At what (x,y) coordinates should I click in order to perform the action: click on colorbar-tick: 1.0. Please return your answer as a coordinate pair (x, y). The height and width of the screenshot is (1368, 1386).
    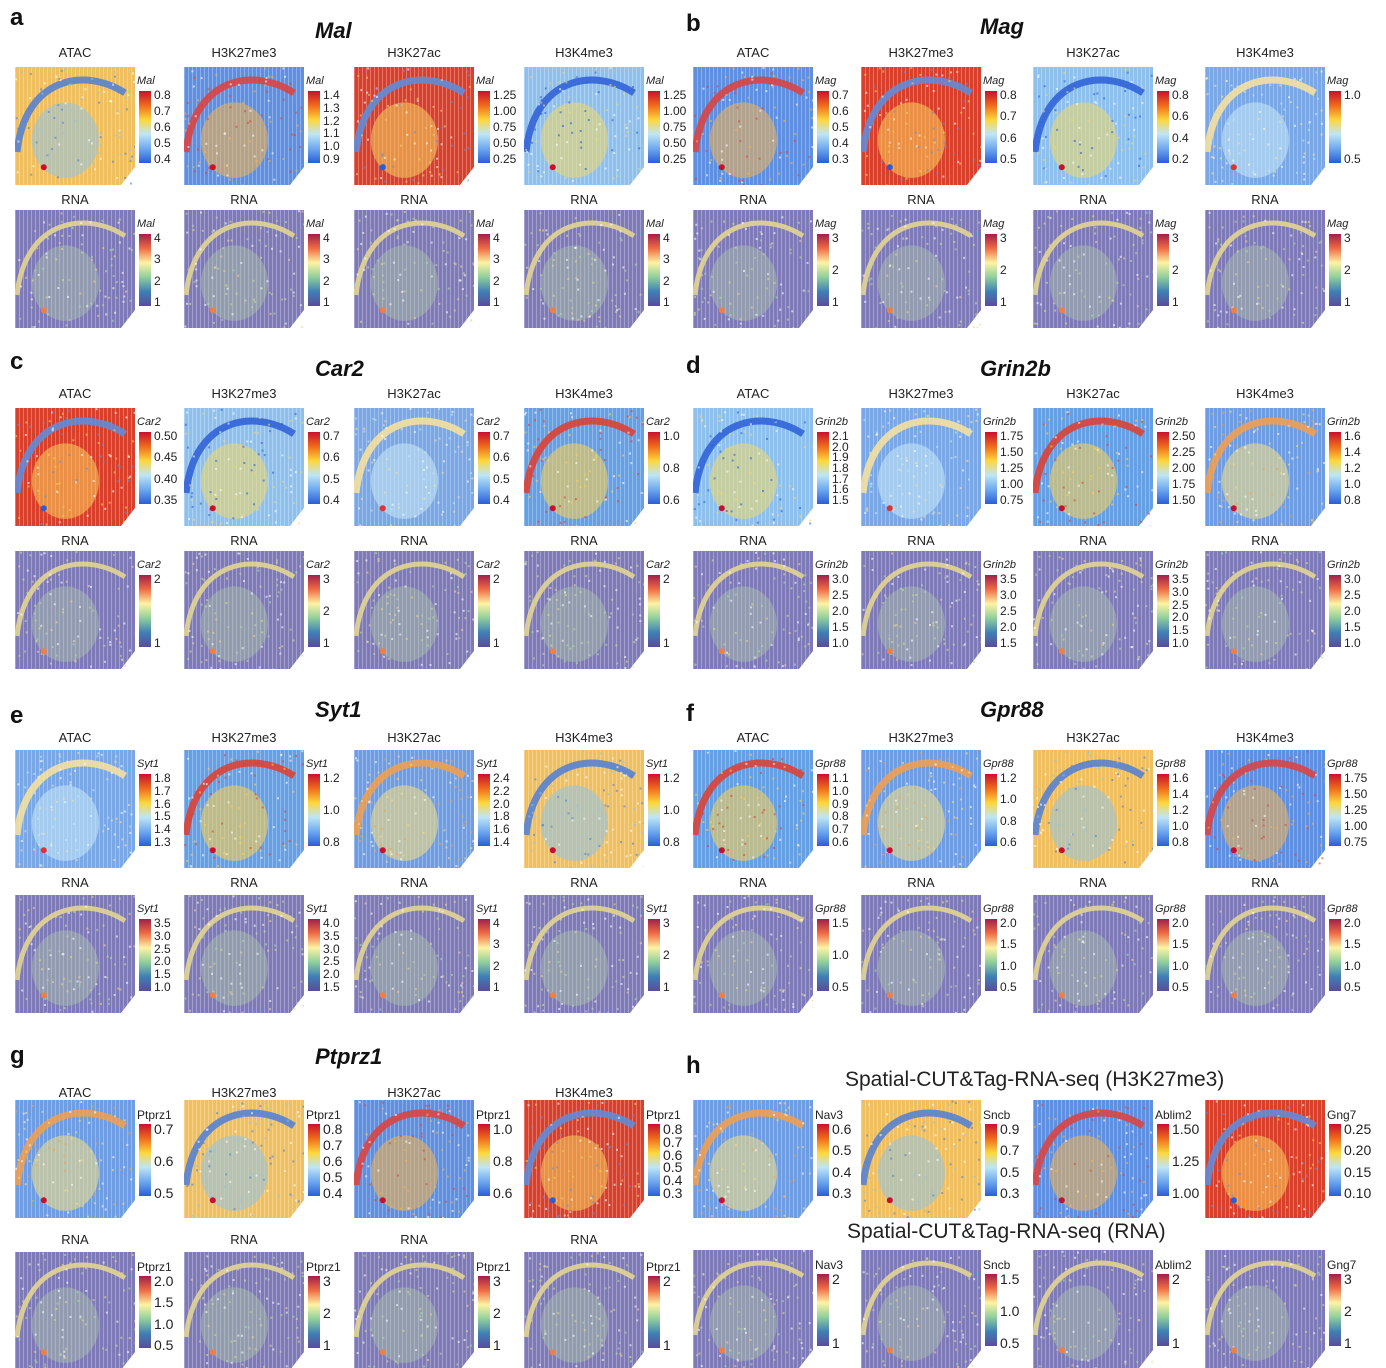
    Looking at the image, I should click on (162, 987).